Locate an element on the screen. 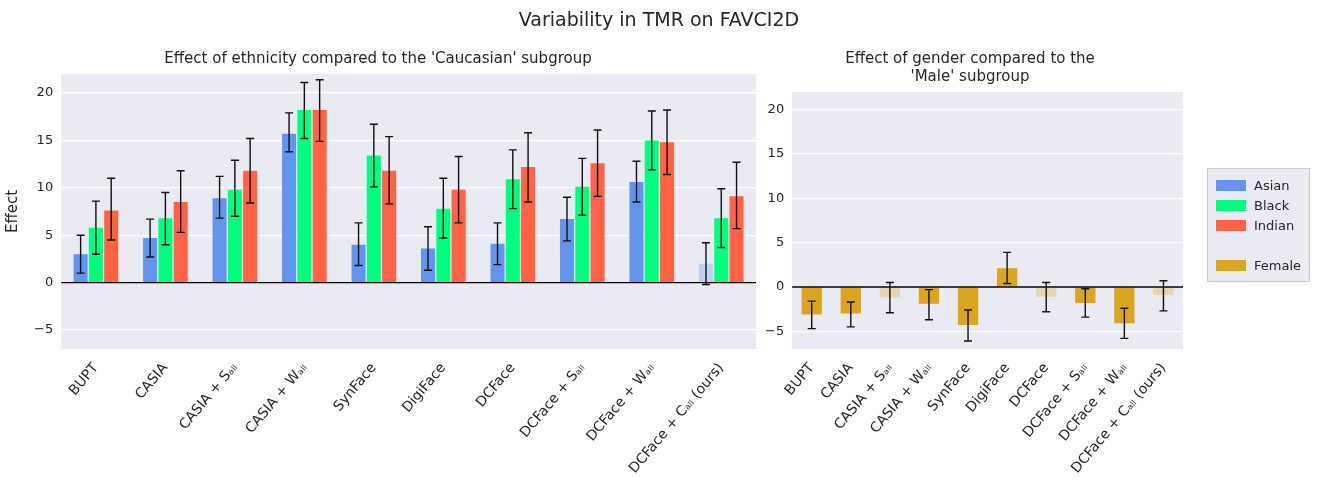 This screenshot has width=1318, height=482. legend-label: Indian is located at coordinates (1274, 225).